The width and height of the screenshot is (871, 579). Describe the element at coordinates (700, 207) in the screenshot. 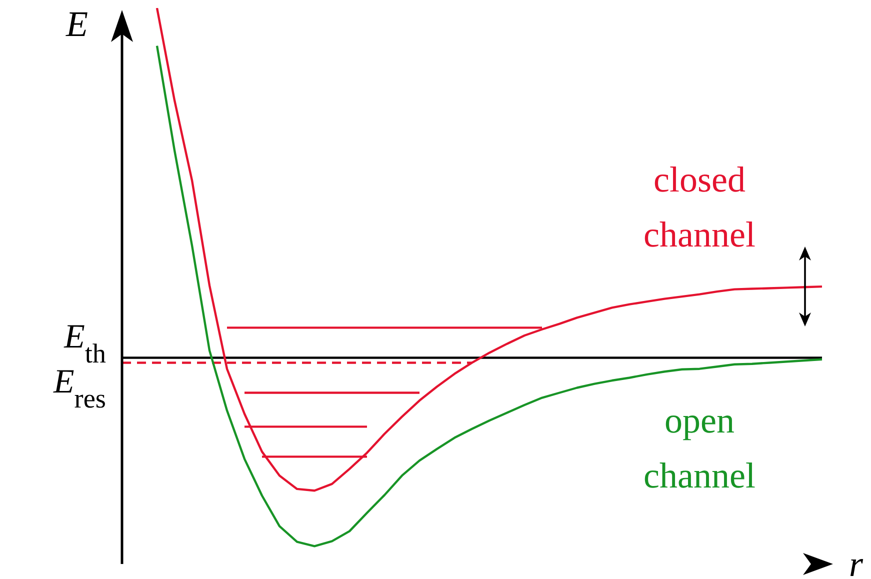

I see `series-label: closed channel` at that location.